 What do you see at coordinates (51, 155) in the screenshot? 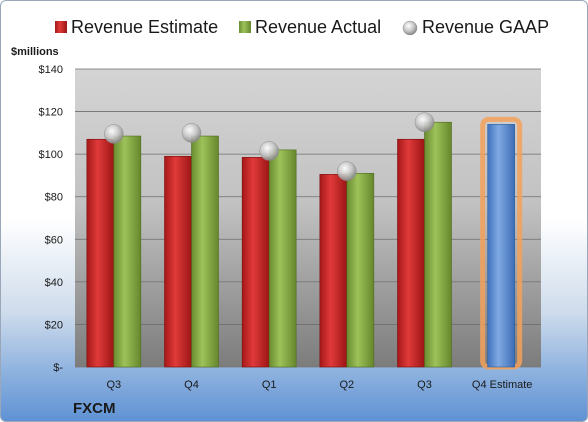
I see `y-tick-label: $100` at bounding box center [51, 155].